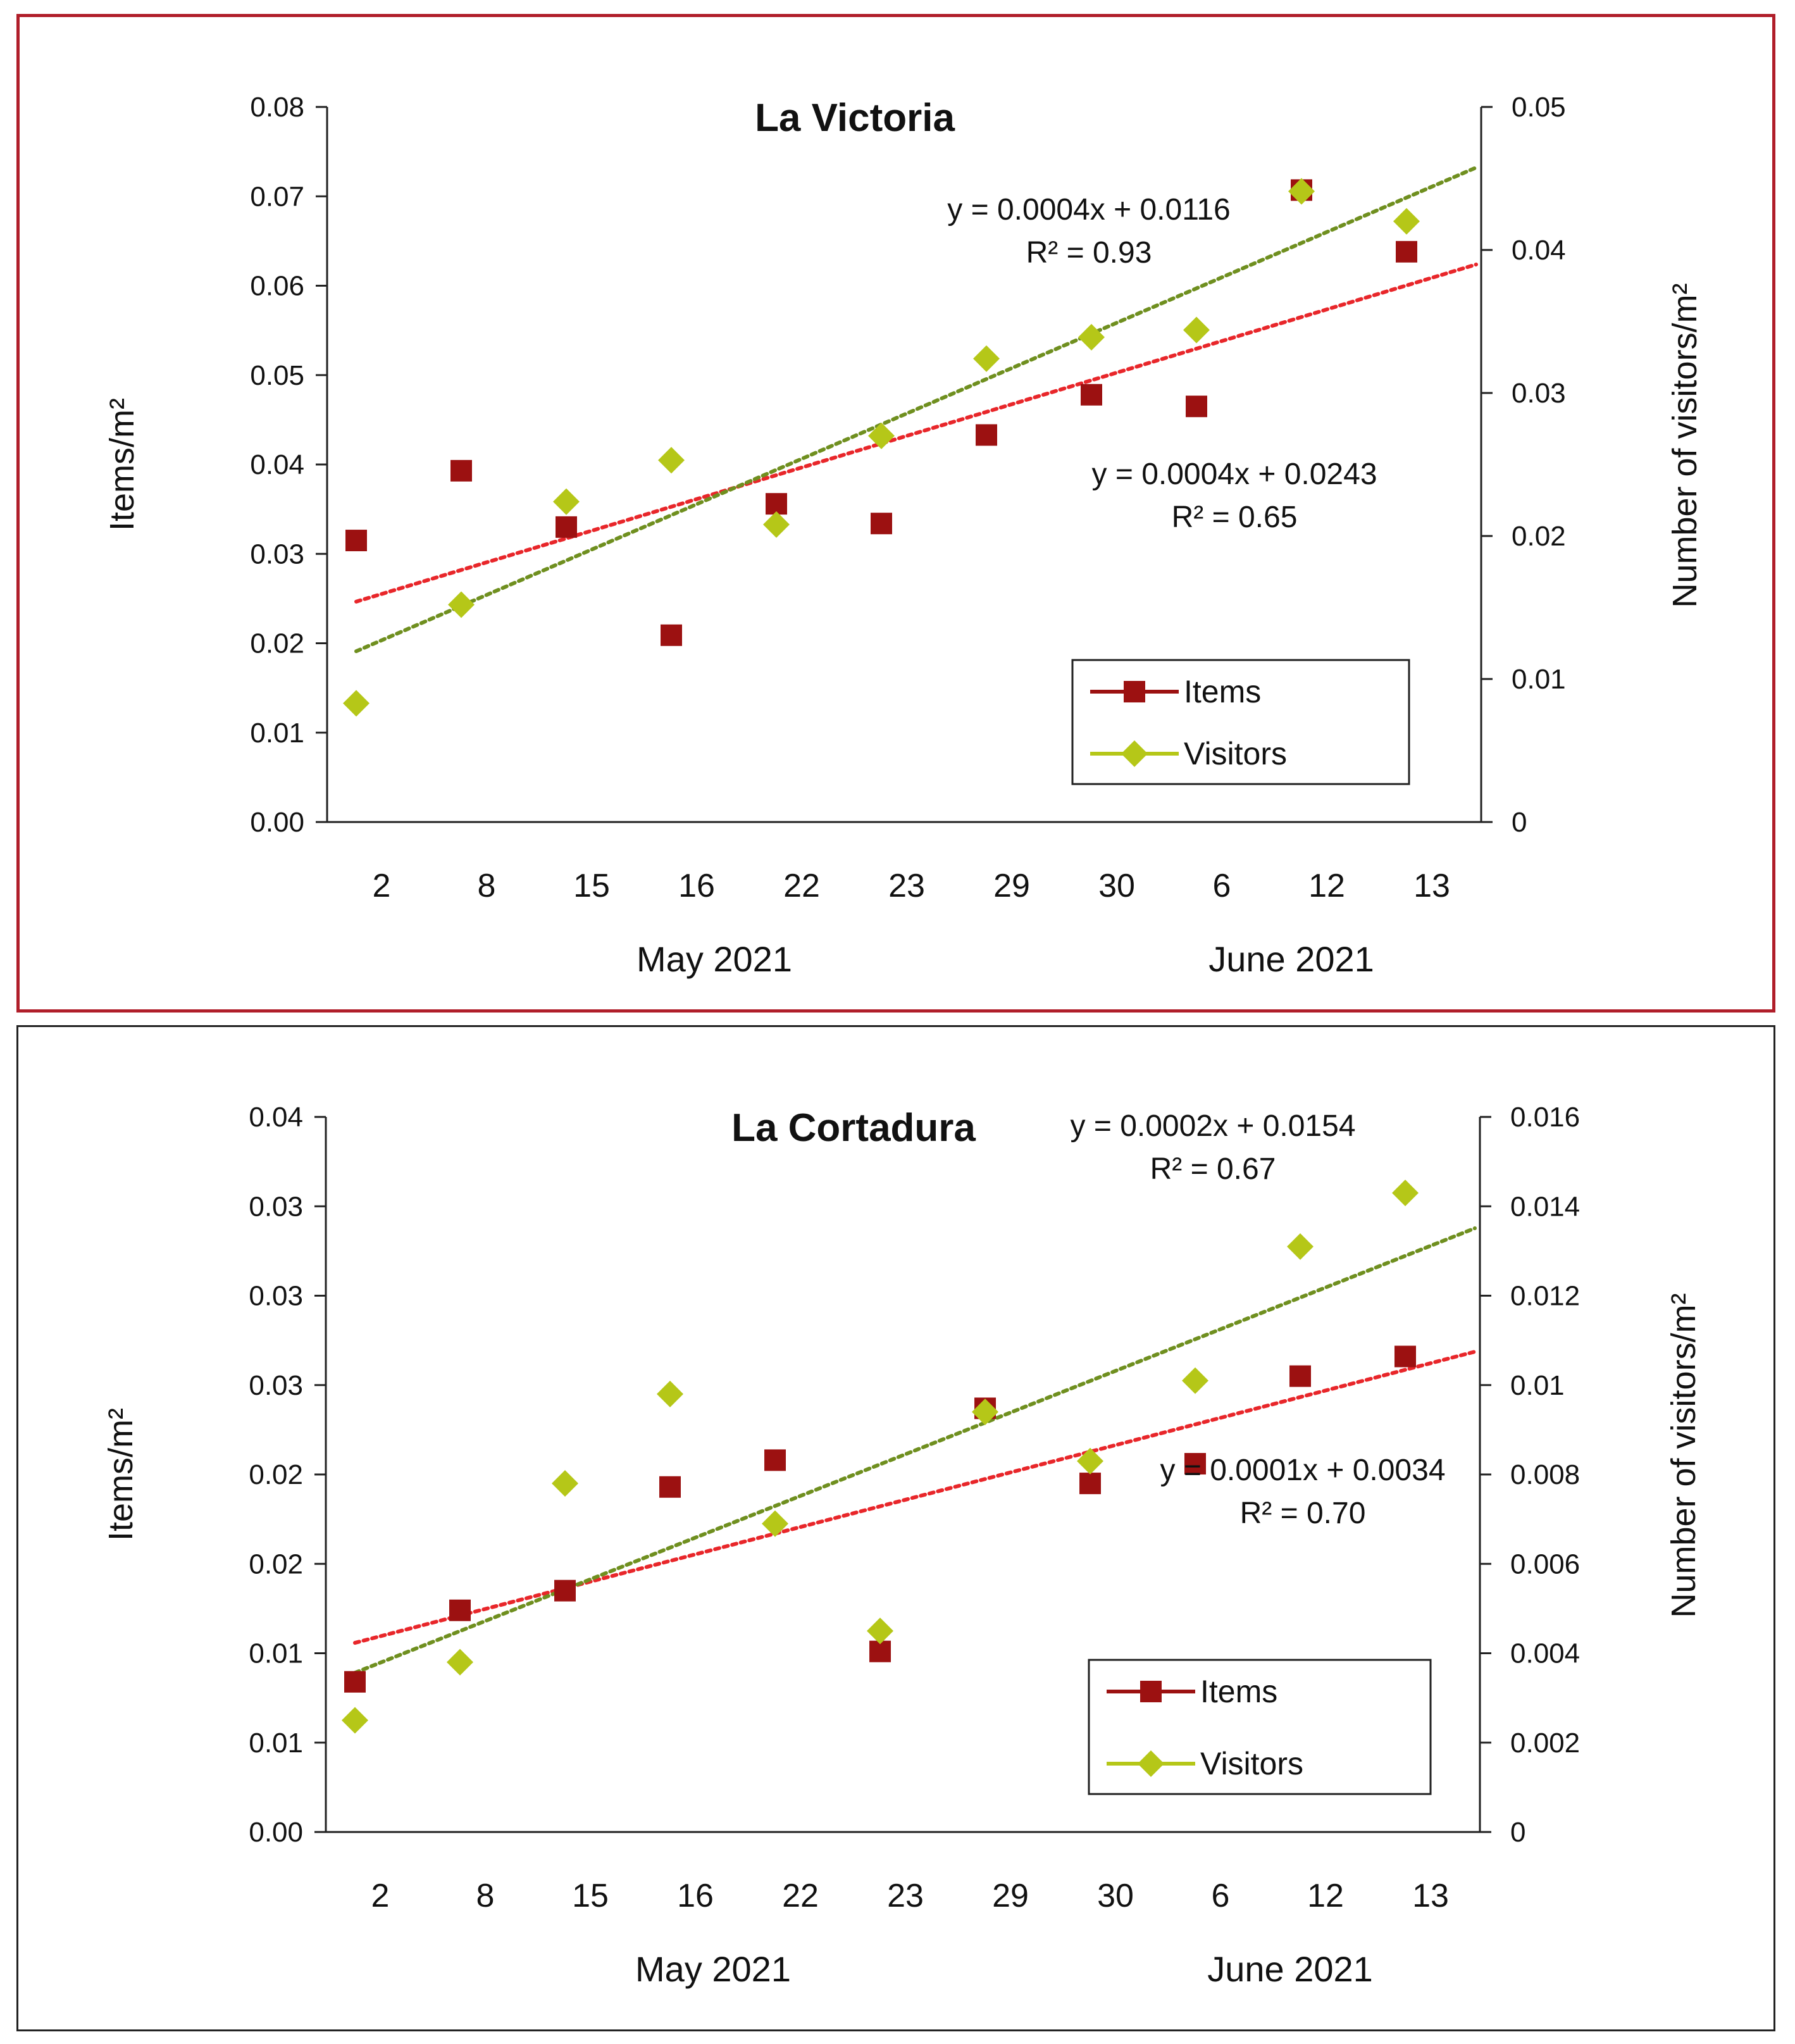  Describe the element at coordinates (1539, 107) in the screenshot. I see `right-y-tick-label: 0.05` at that location.